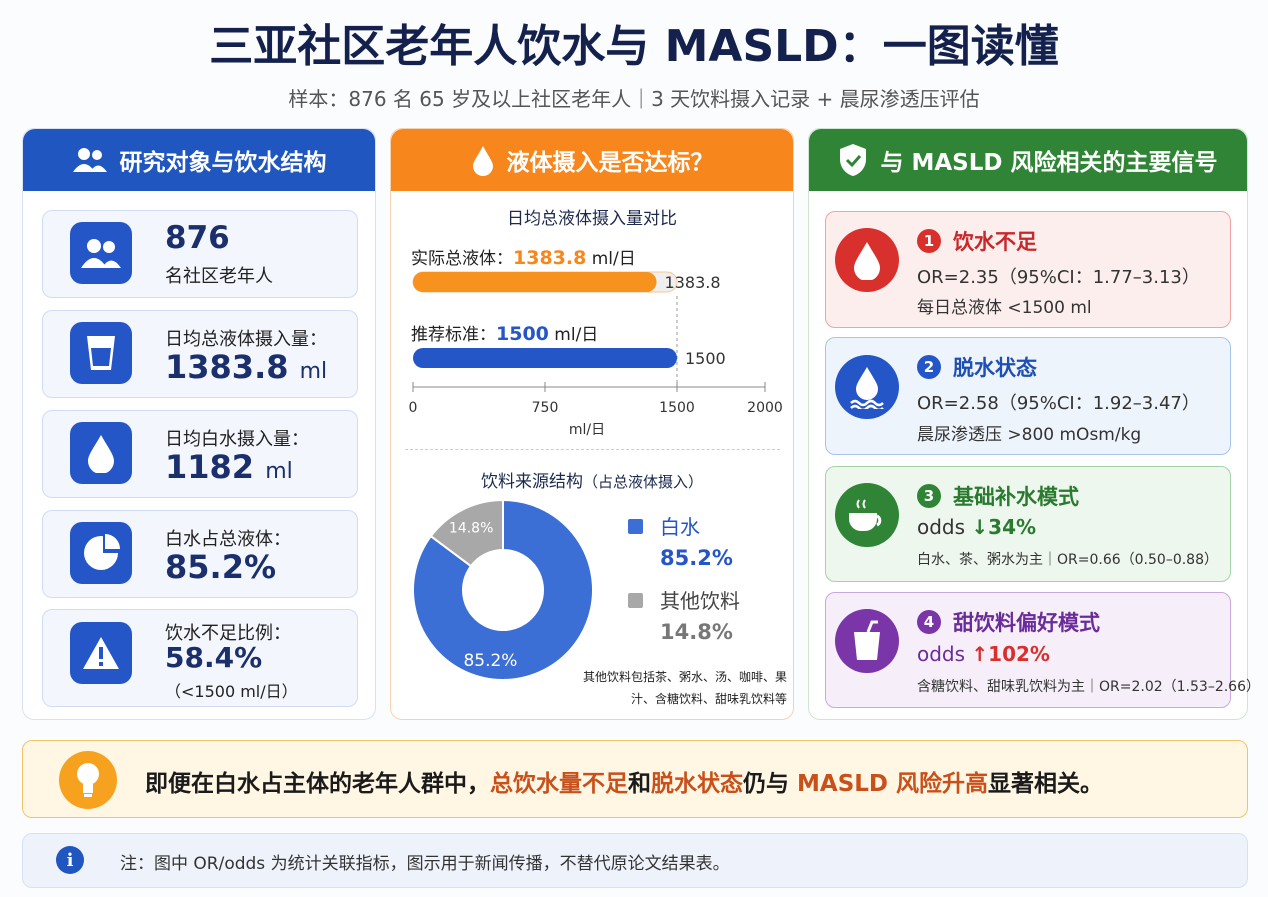 The width and height of the screenshot is (1268, 897). I want to click on subtitle: （占总液体摄入）, so click(642, 482).